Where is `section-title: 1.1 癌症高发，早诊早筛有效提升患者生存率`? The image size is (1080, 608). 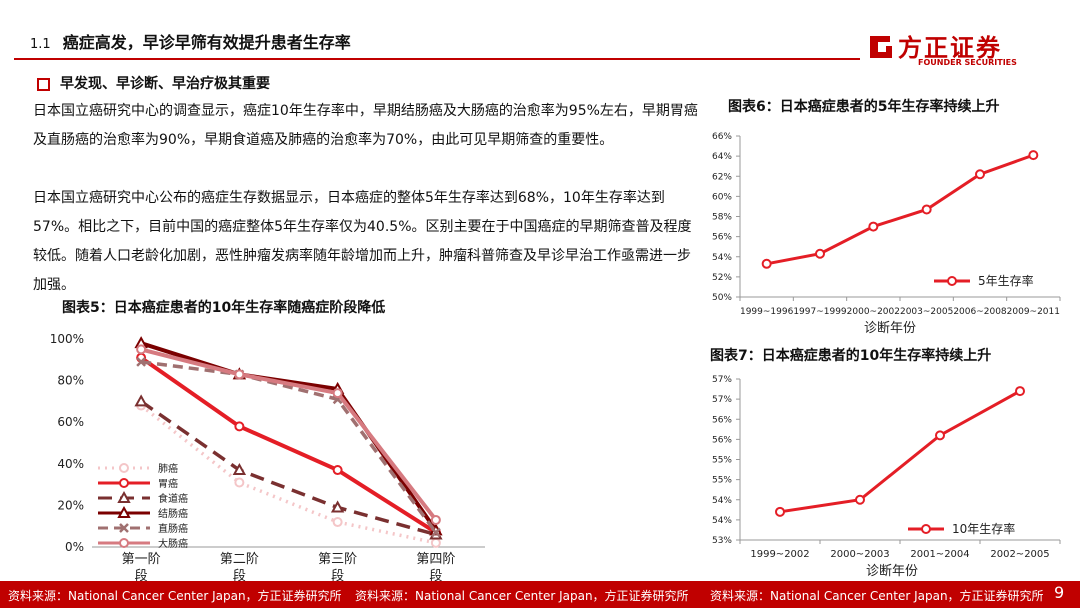 section-title: 1.1 癌症高发，早诊早筛有效提升患者生存率 is located at coordinates (190, 41).